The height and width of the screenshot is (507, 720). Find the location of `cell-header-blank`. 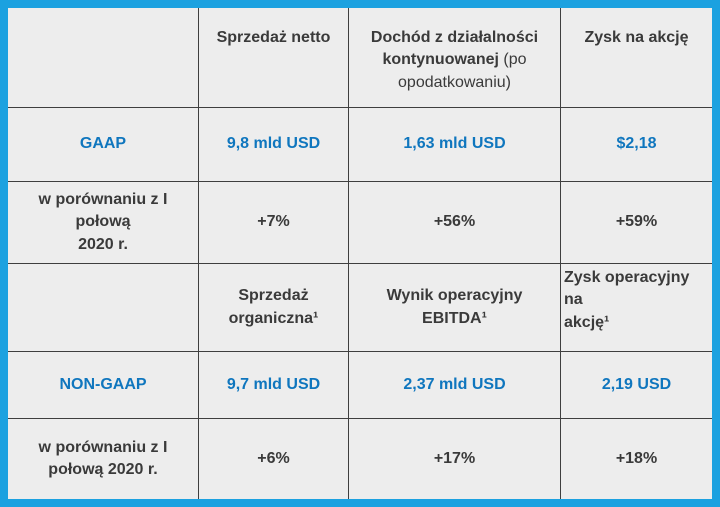

cell-header-blank is located at coordinates (103, 57).